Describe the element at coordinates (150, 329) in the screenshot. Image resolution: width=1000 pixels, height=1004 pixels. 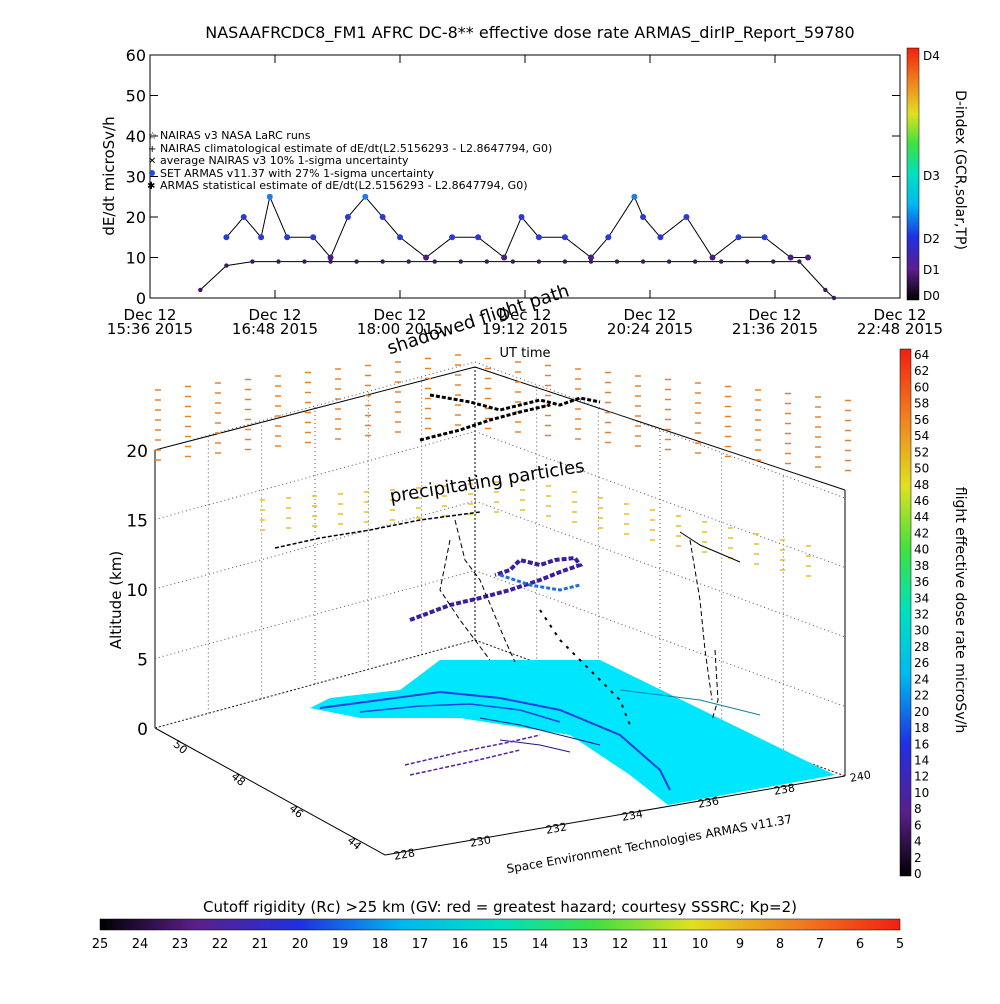
I see `x-tick-label: 15:36 2015` at that location.